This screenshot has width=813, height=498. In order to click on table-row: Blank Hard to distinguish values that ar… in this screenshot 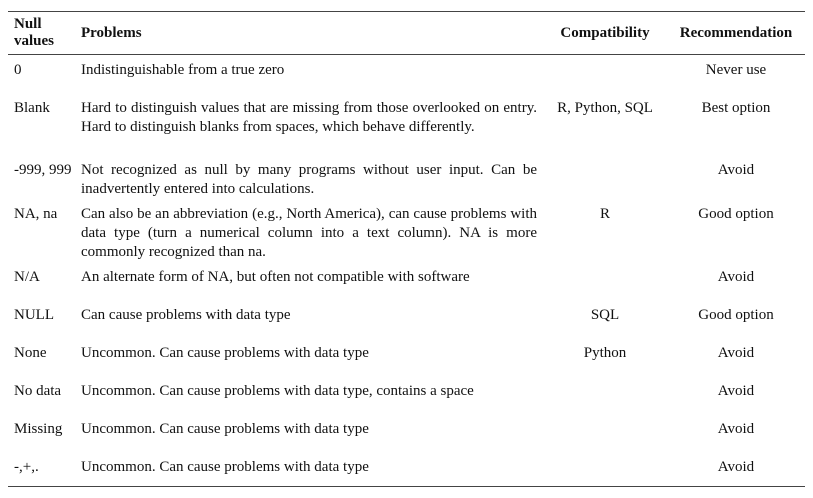, I will do `click(406, 124)`.